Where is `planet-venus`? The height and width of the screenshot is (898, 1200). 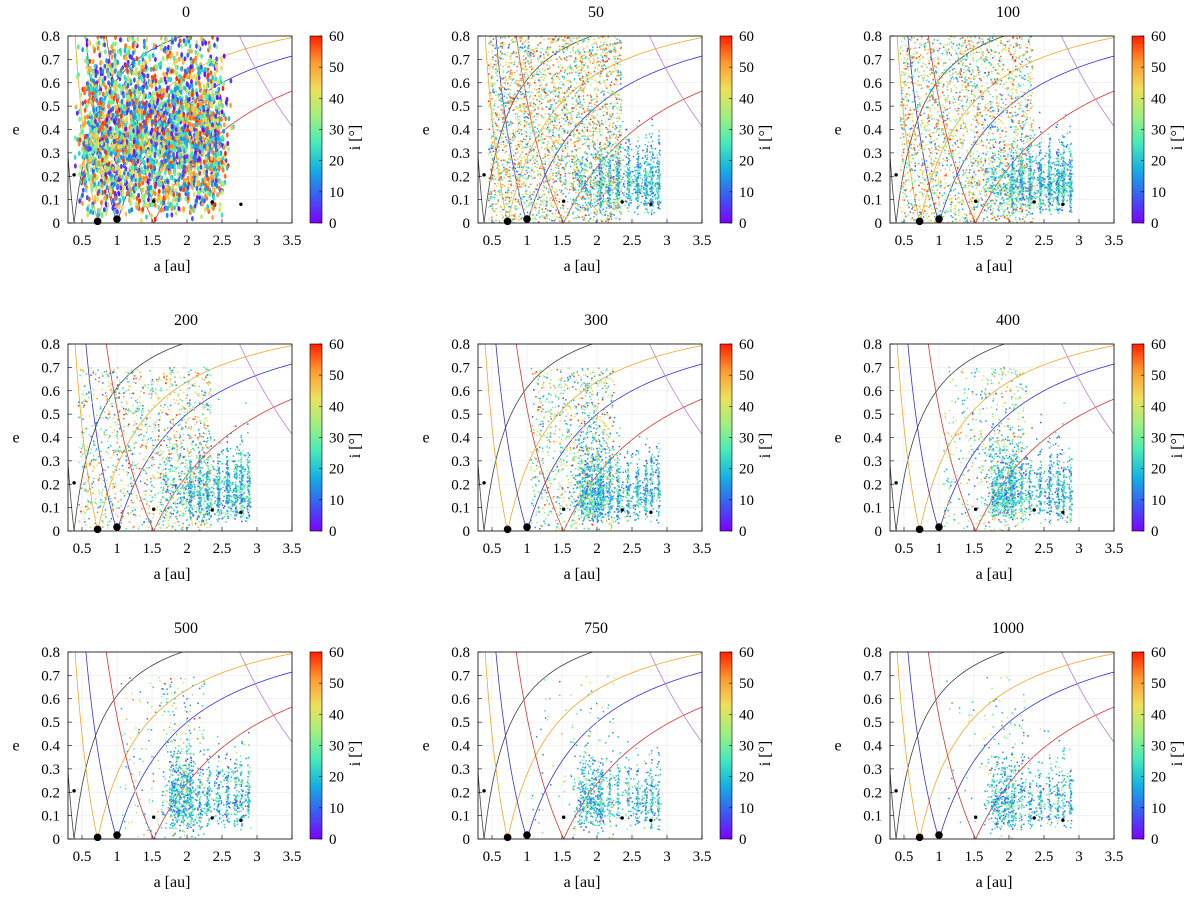 planet-venus is located at coordinates (97, 221).